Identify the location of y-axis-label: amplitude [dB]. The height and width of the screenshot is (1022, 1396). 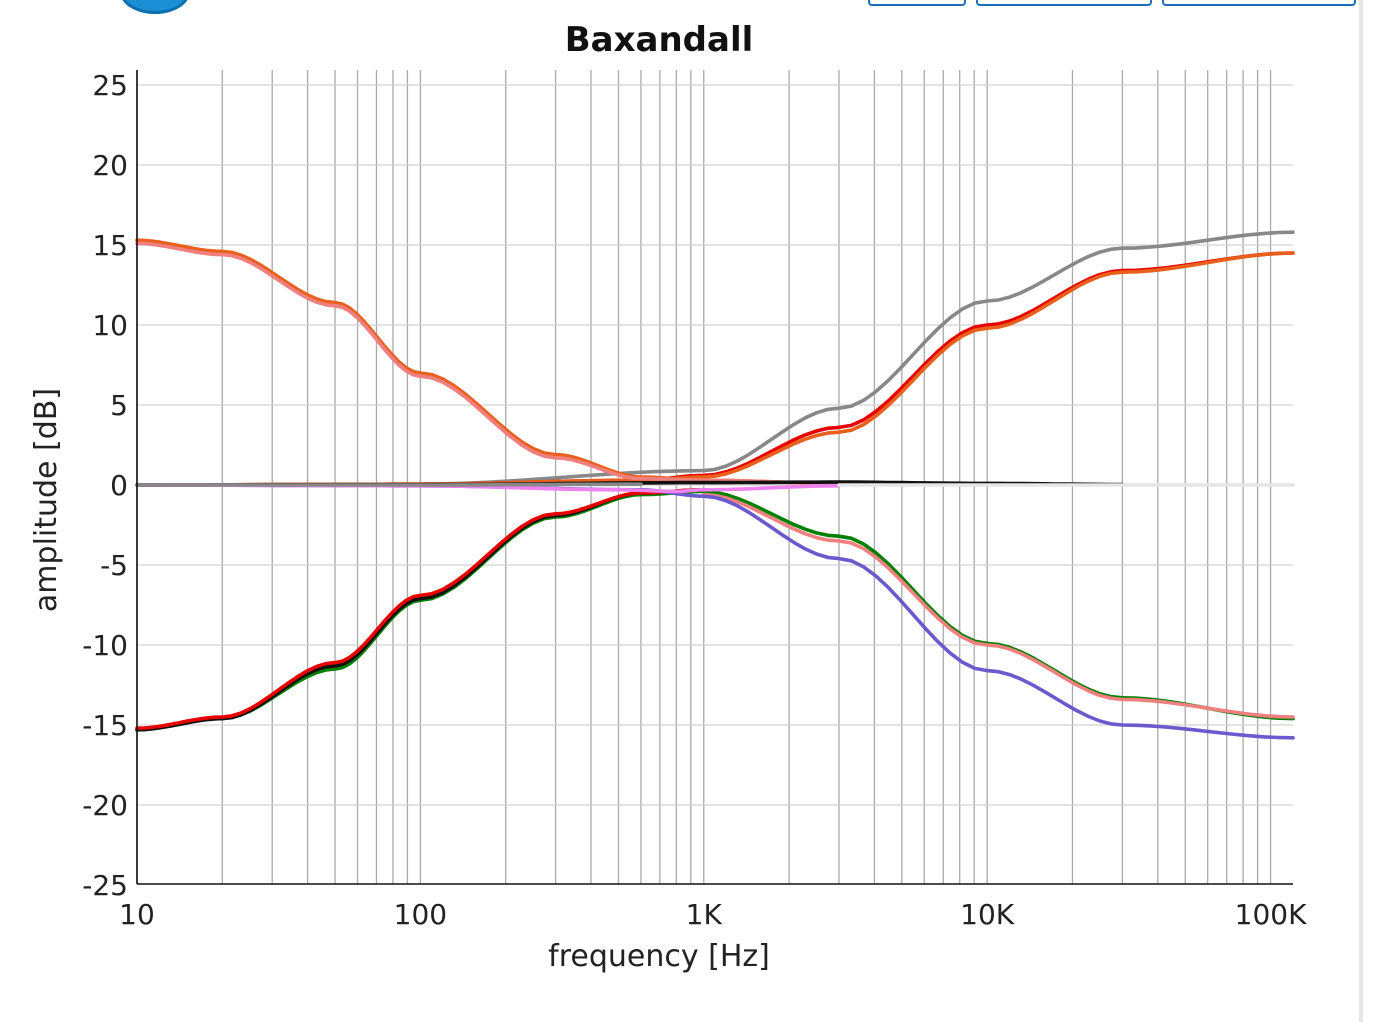
(46, 500).